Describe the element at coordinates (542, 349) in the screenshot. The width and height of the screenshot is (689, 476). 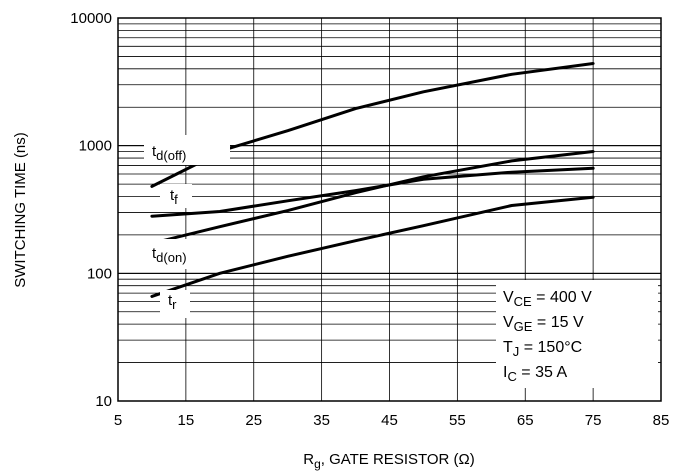
I see `condition-tj: TJ = 150°C` at that location.